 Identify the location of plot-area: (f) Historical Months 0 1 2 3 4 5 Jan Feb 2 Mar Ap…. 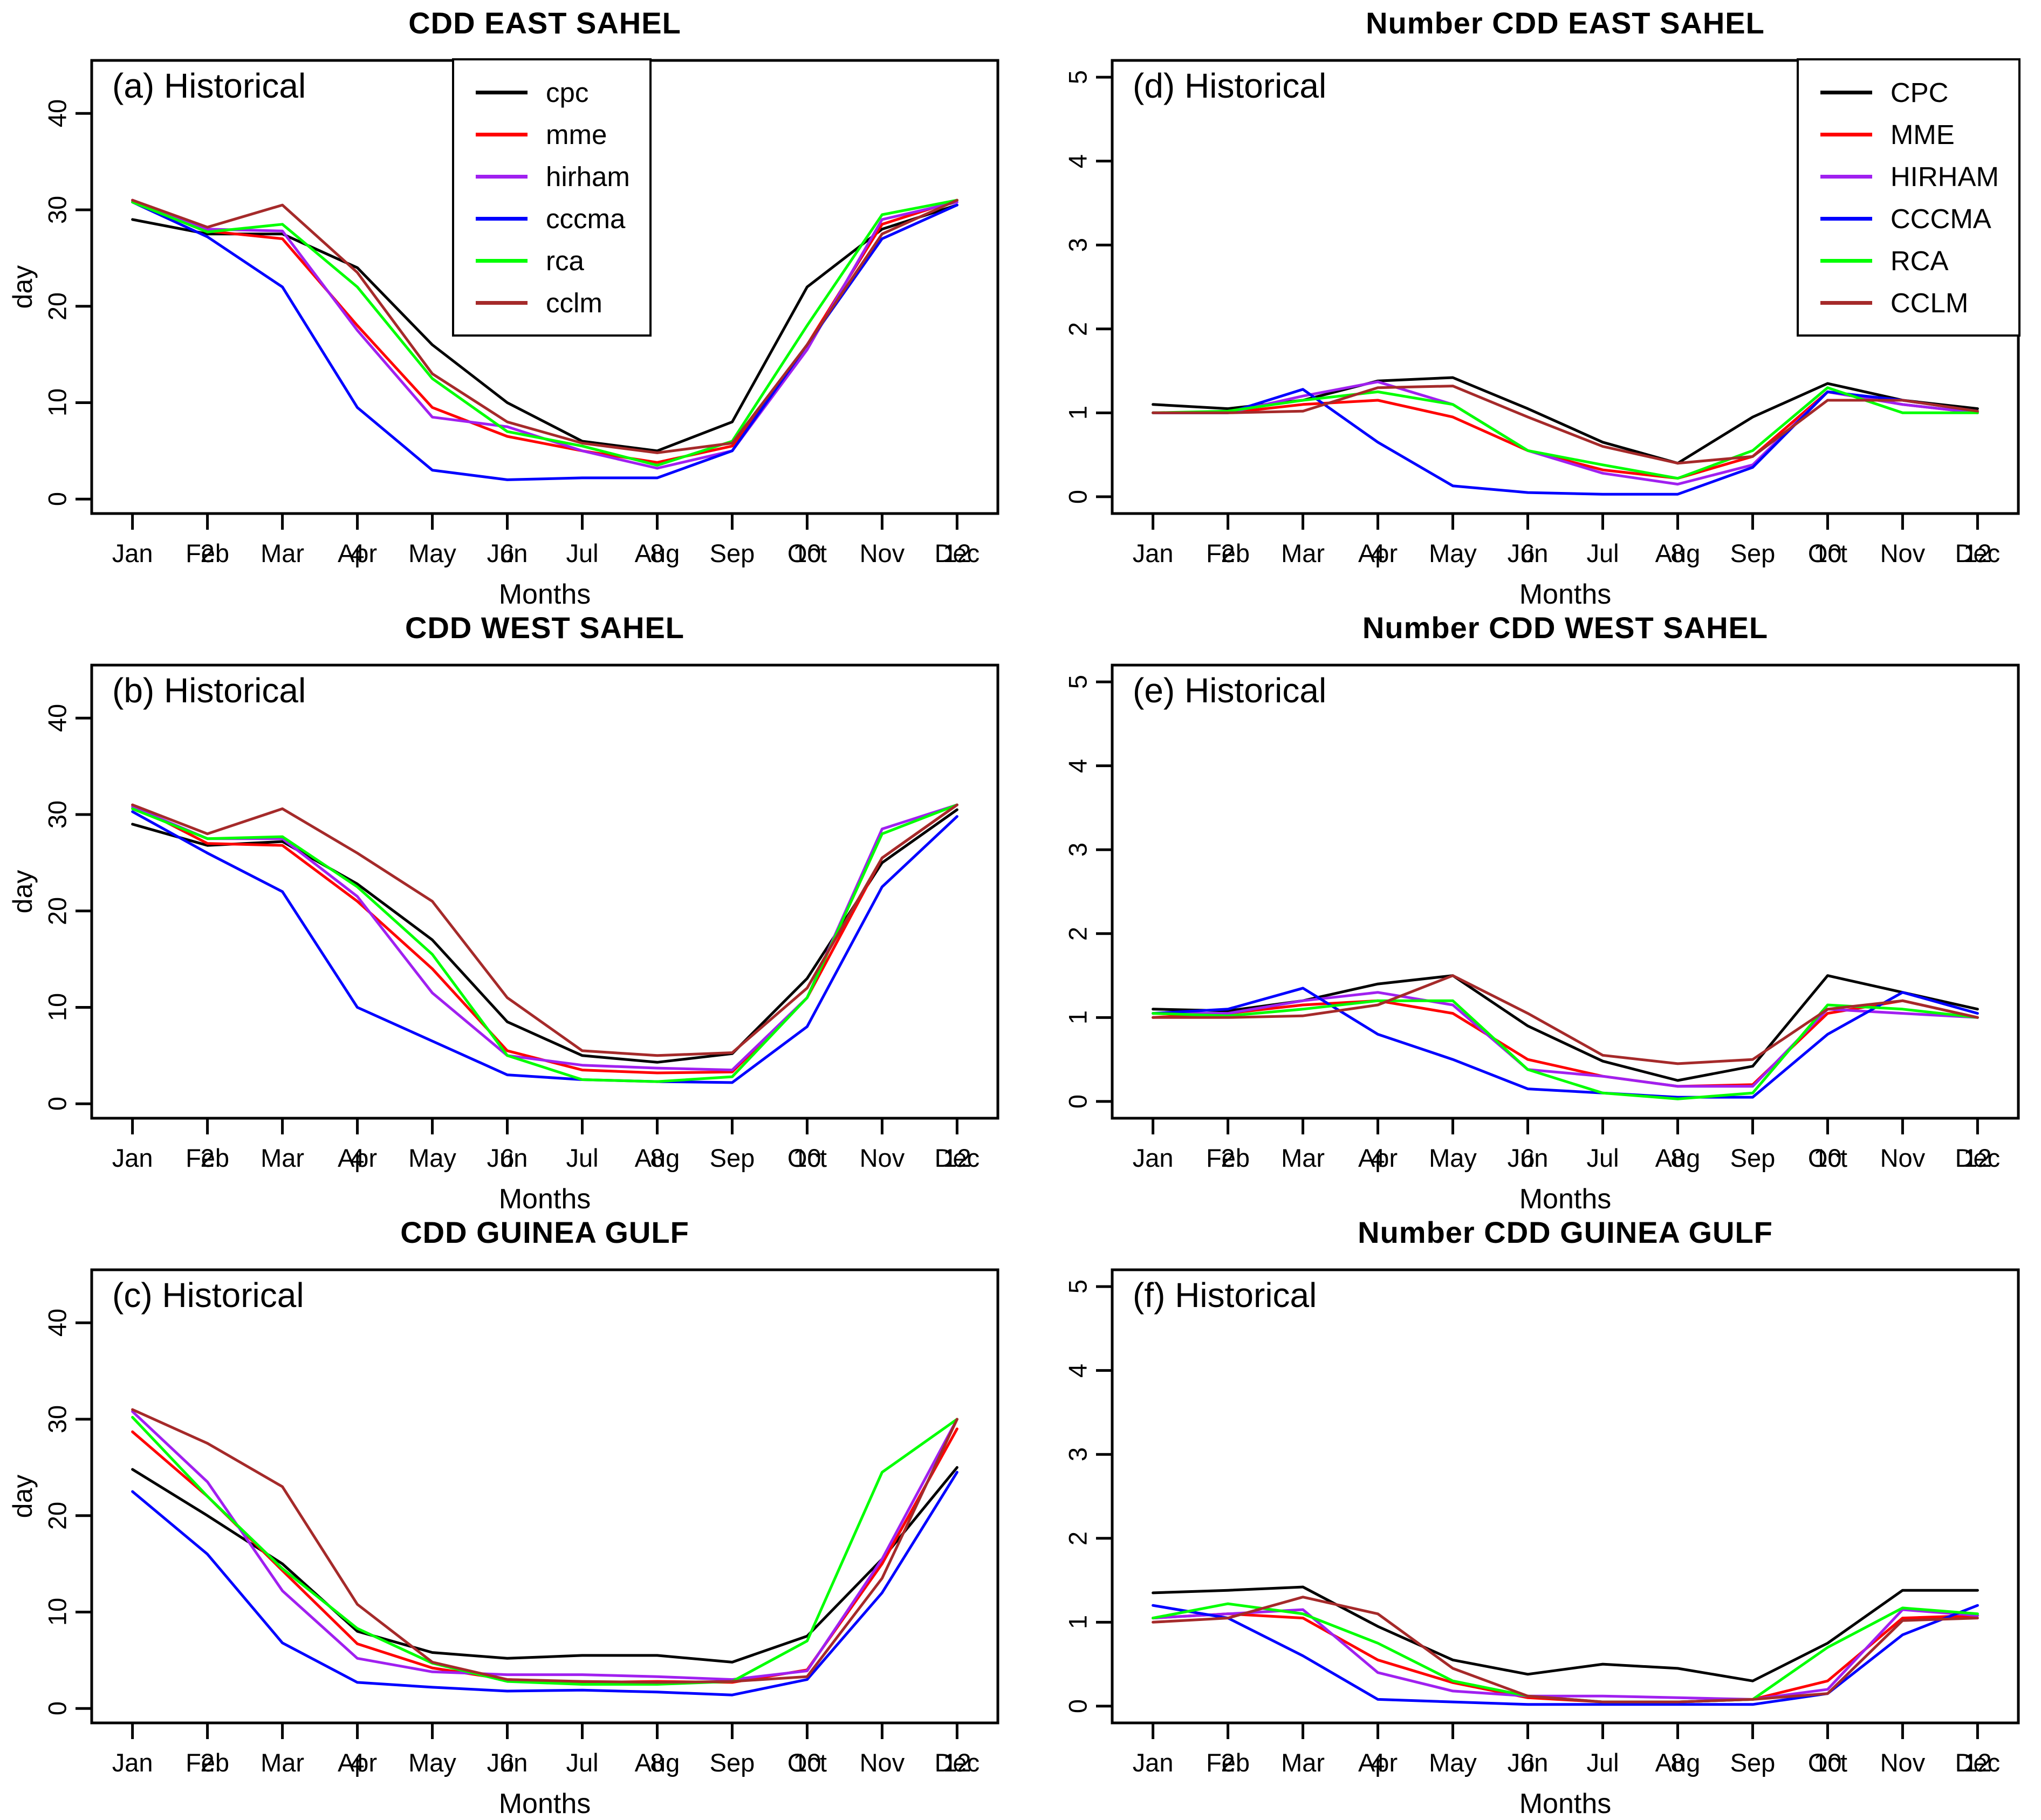
(1542, 1543).